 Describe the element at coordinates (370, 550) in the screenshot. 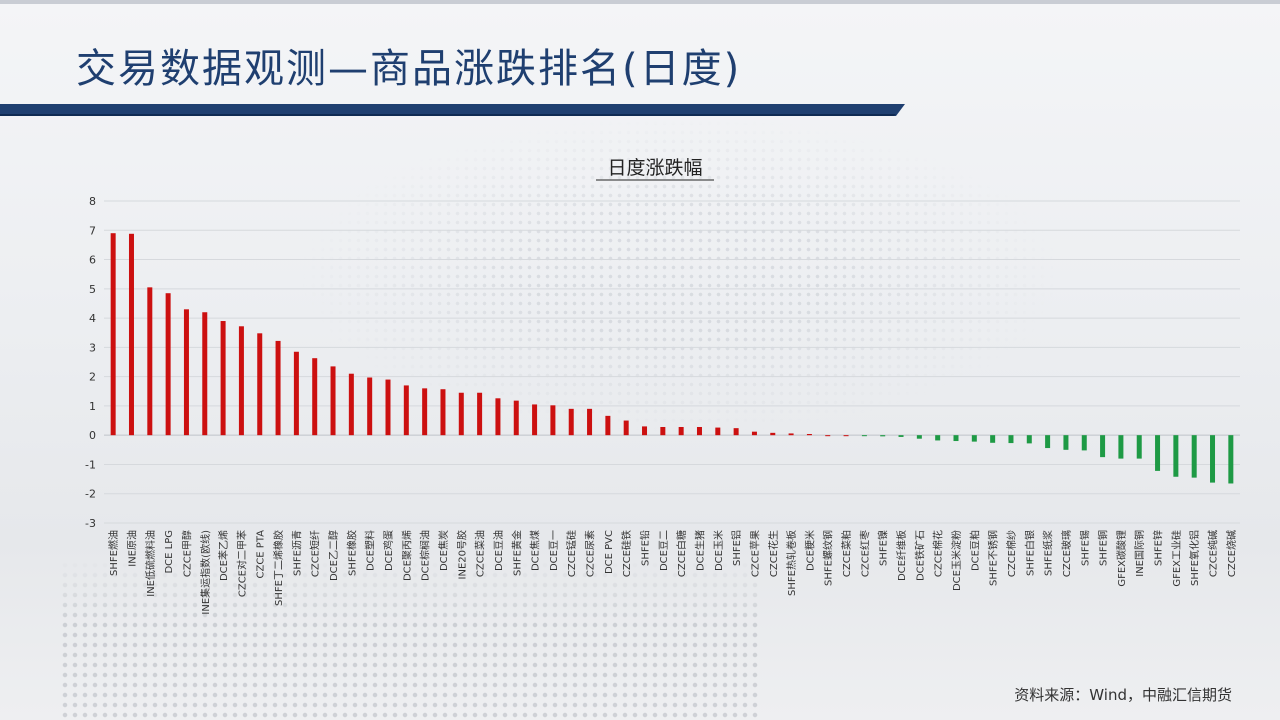

I see `x-tick-label: DCE塑料` at that location.